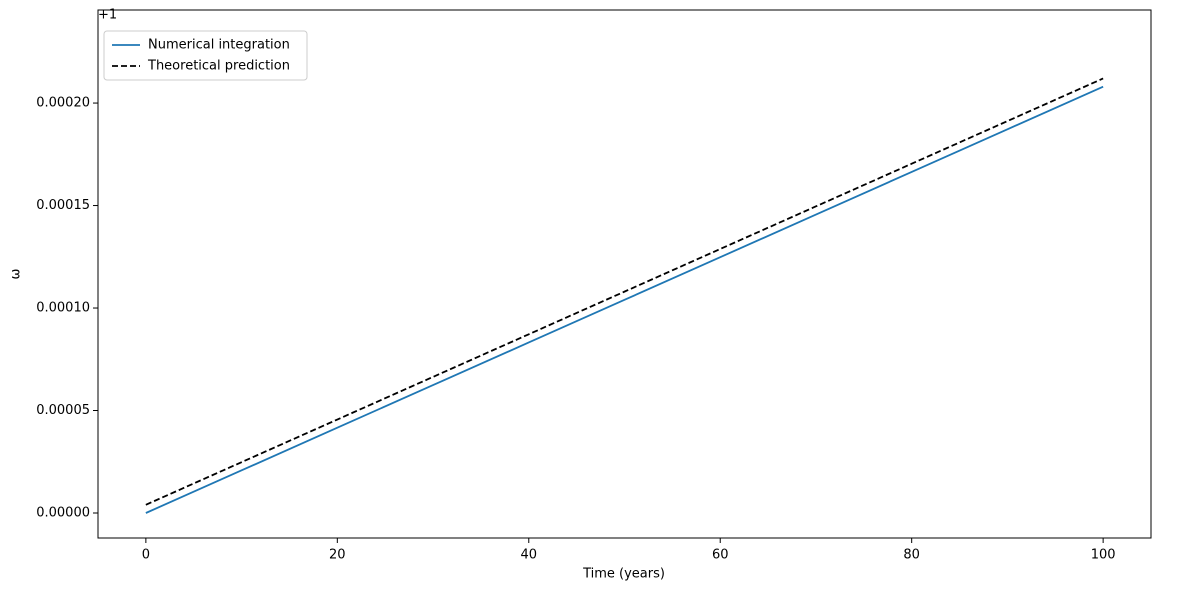 Image resolution: width=1189 pixels, height=590 pixels. What do you see at coordinates (911, 555) in the screenshot?
I see `x-tick-label: 80` at bounding box center [911, 555].